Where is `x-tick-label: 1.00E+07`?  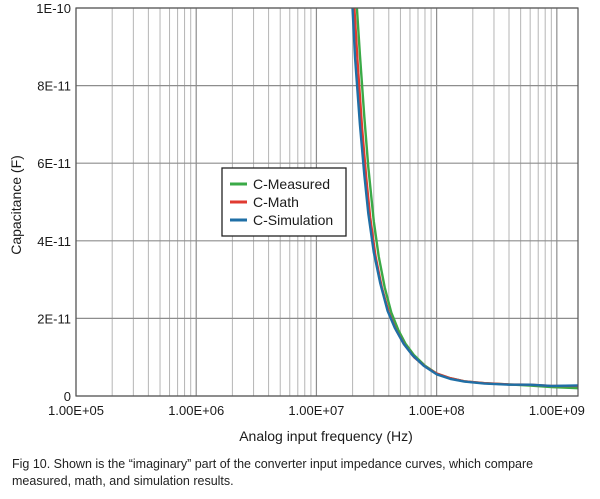 x-tick-label: 1.00E+07 is located at coordinates (316, 410).